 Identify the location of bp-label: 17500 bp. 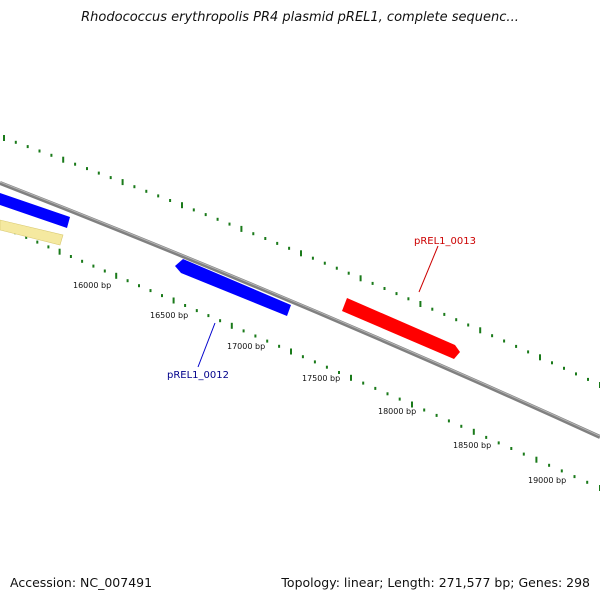
(321, 378).